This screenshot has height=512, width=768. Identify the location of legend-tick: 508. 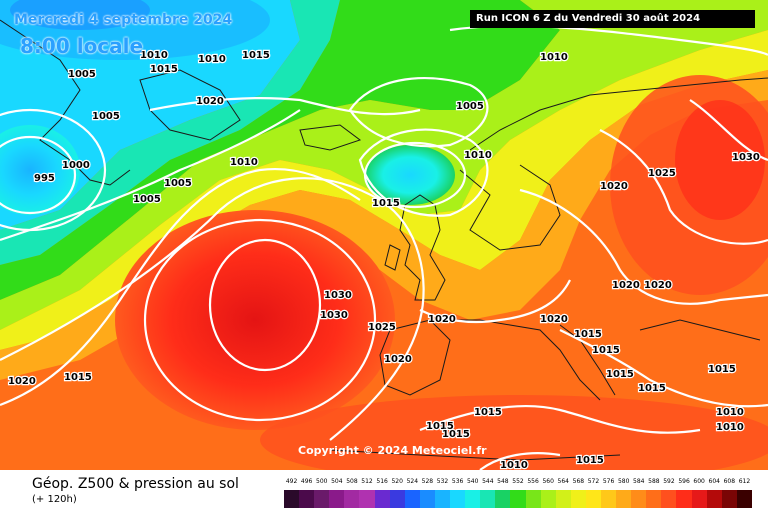
(352, 481).